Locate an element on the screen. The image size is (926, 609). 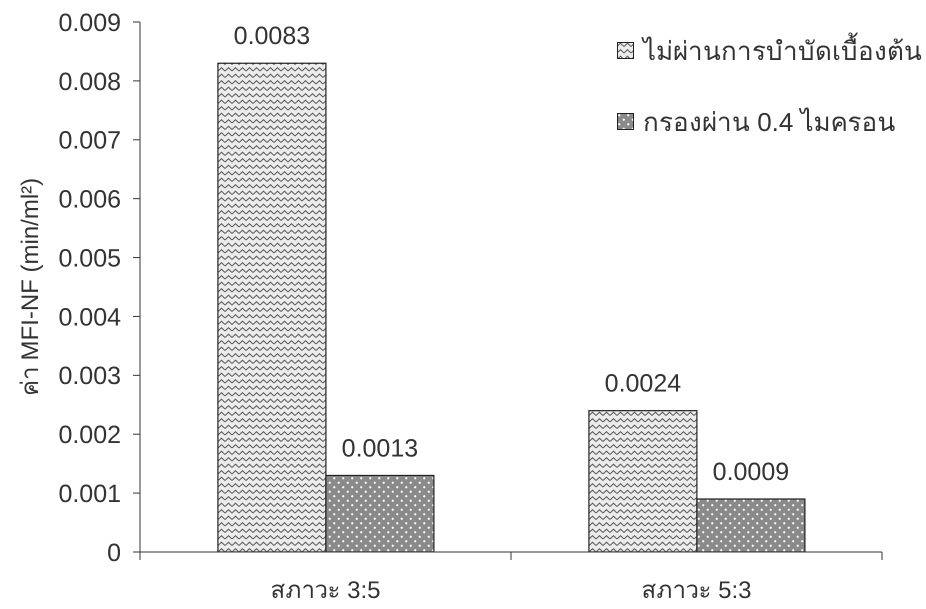
data-label: 0.0024 is located at coordinates (643, 384).